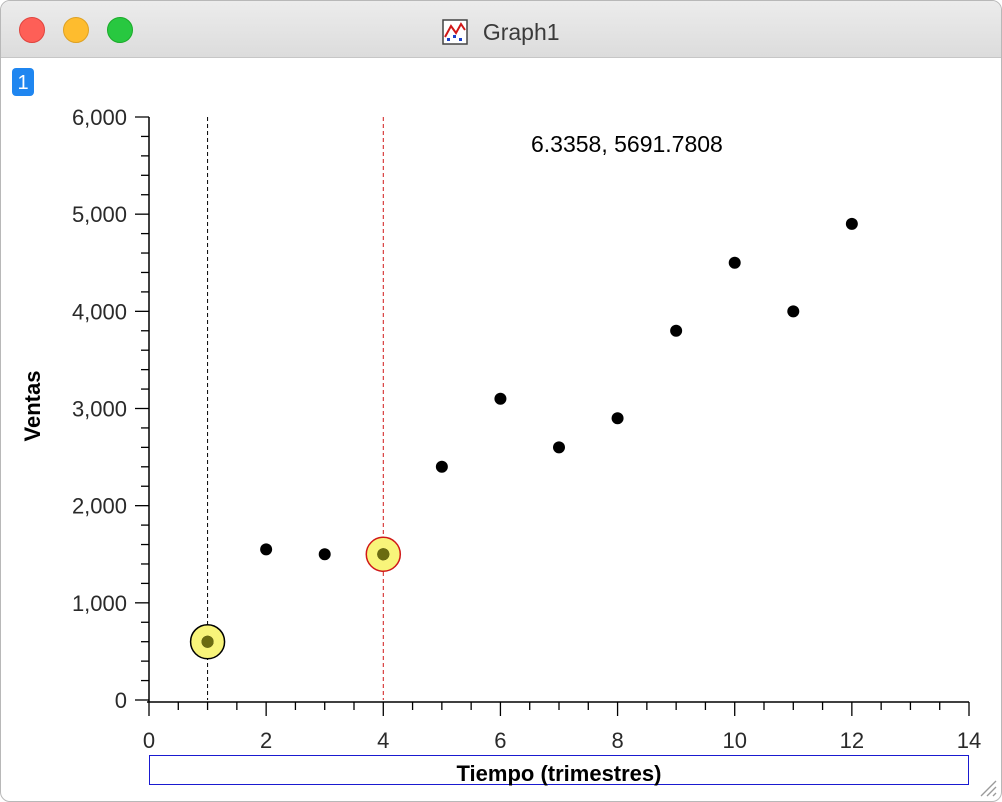 The width and height of the screenshot is (1002, 802). I want to click on y-tick-label: 3,000, so click(99, 409).